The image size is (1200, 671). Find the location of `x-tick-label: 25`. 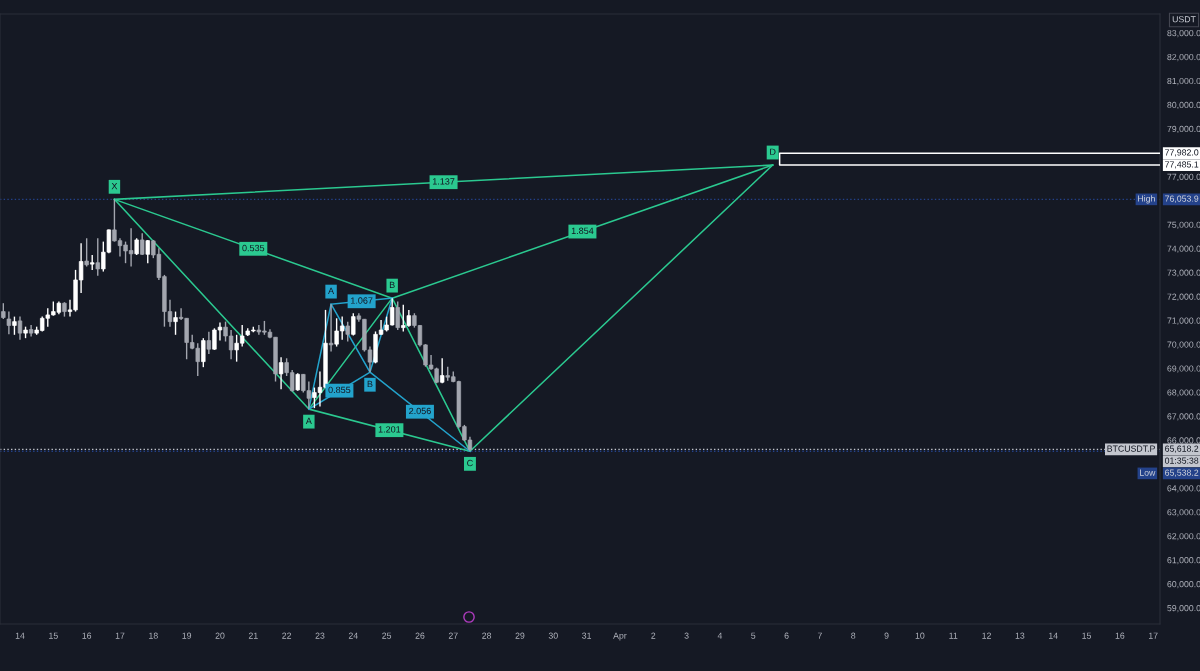

x-tick-label: 25 is located at coordinates (387, 635).